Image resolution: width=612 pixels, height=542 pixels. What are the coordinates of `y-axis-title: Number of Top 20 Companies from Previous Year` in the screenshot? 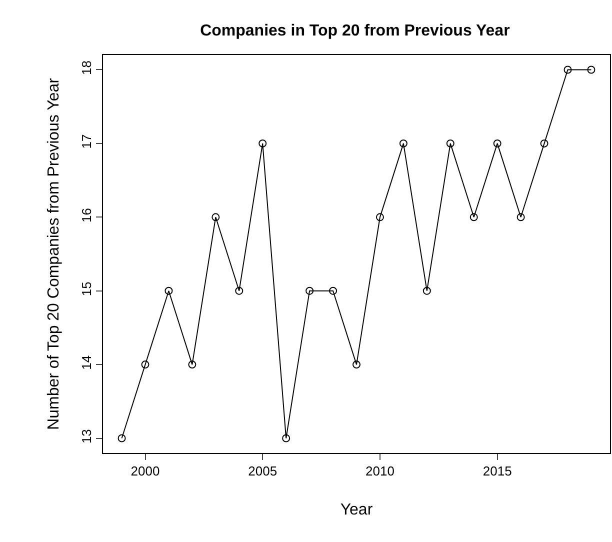 It's located at (54, 253).